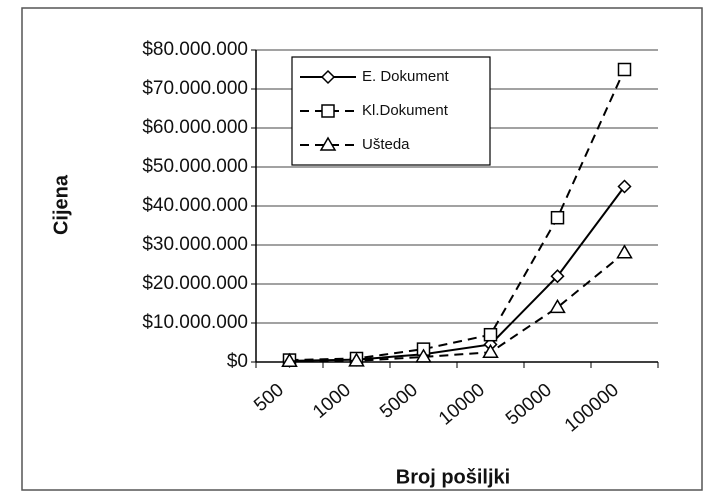 The height and width of the screenshot is (504, 723). What do you see at coordinates (195, 205) in the screenshot?
I see `y-tick-label: $40.000.000` at bounding box center [195, 205].